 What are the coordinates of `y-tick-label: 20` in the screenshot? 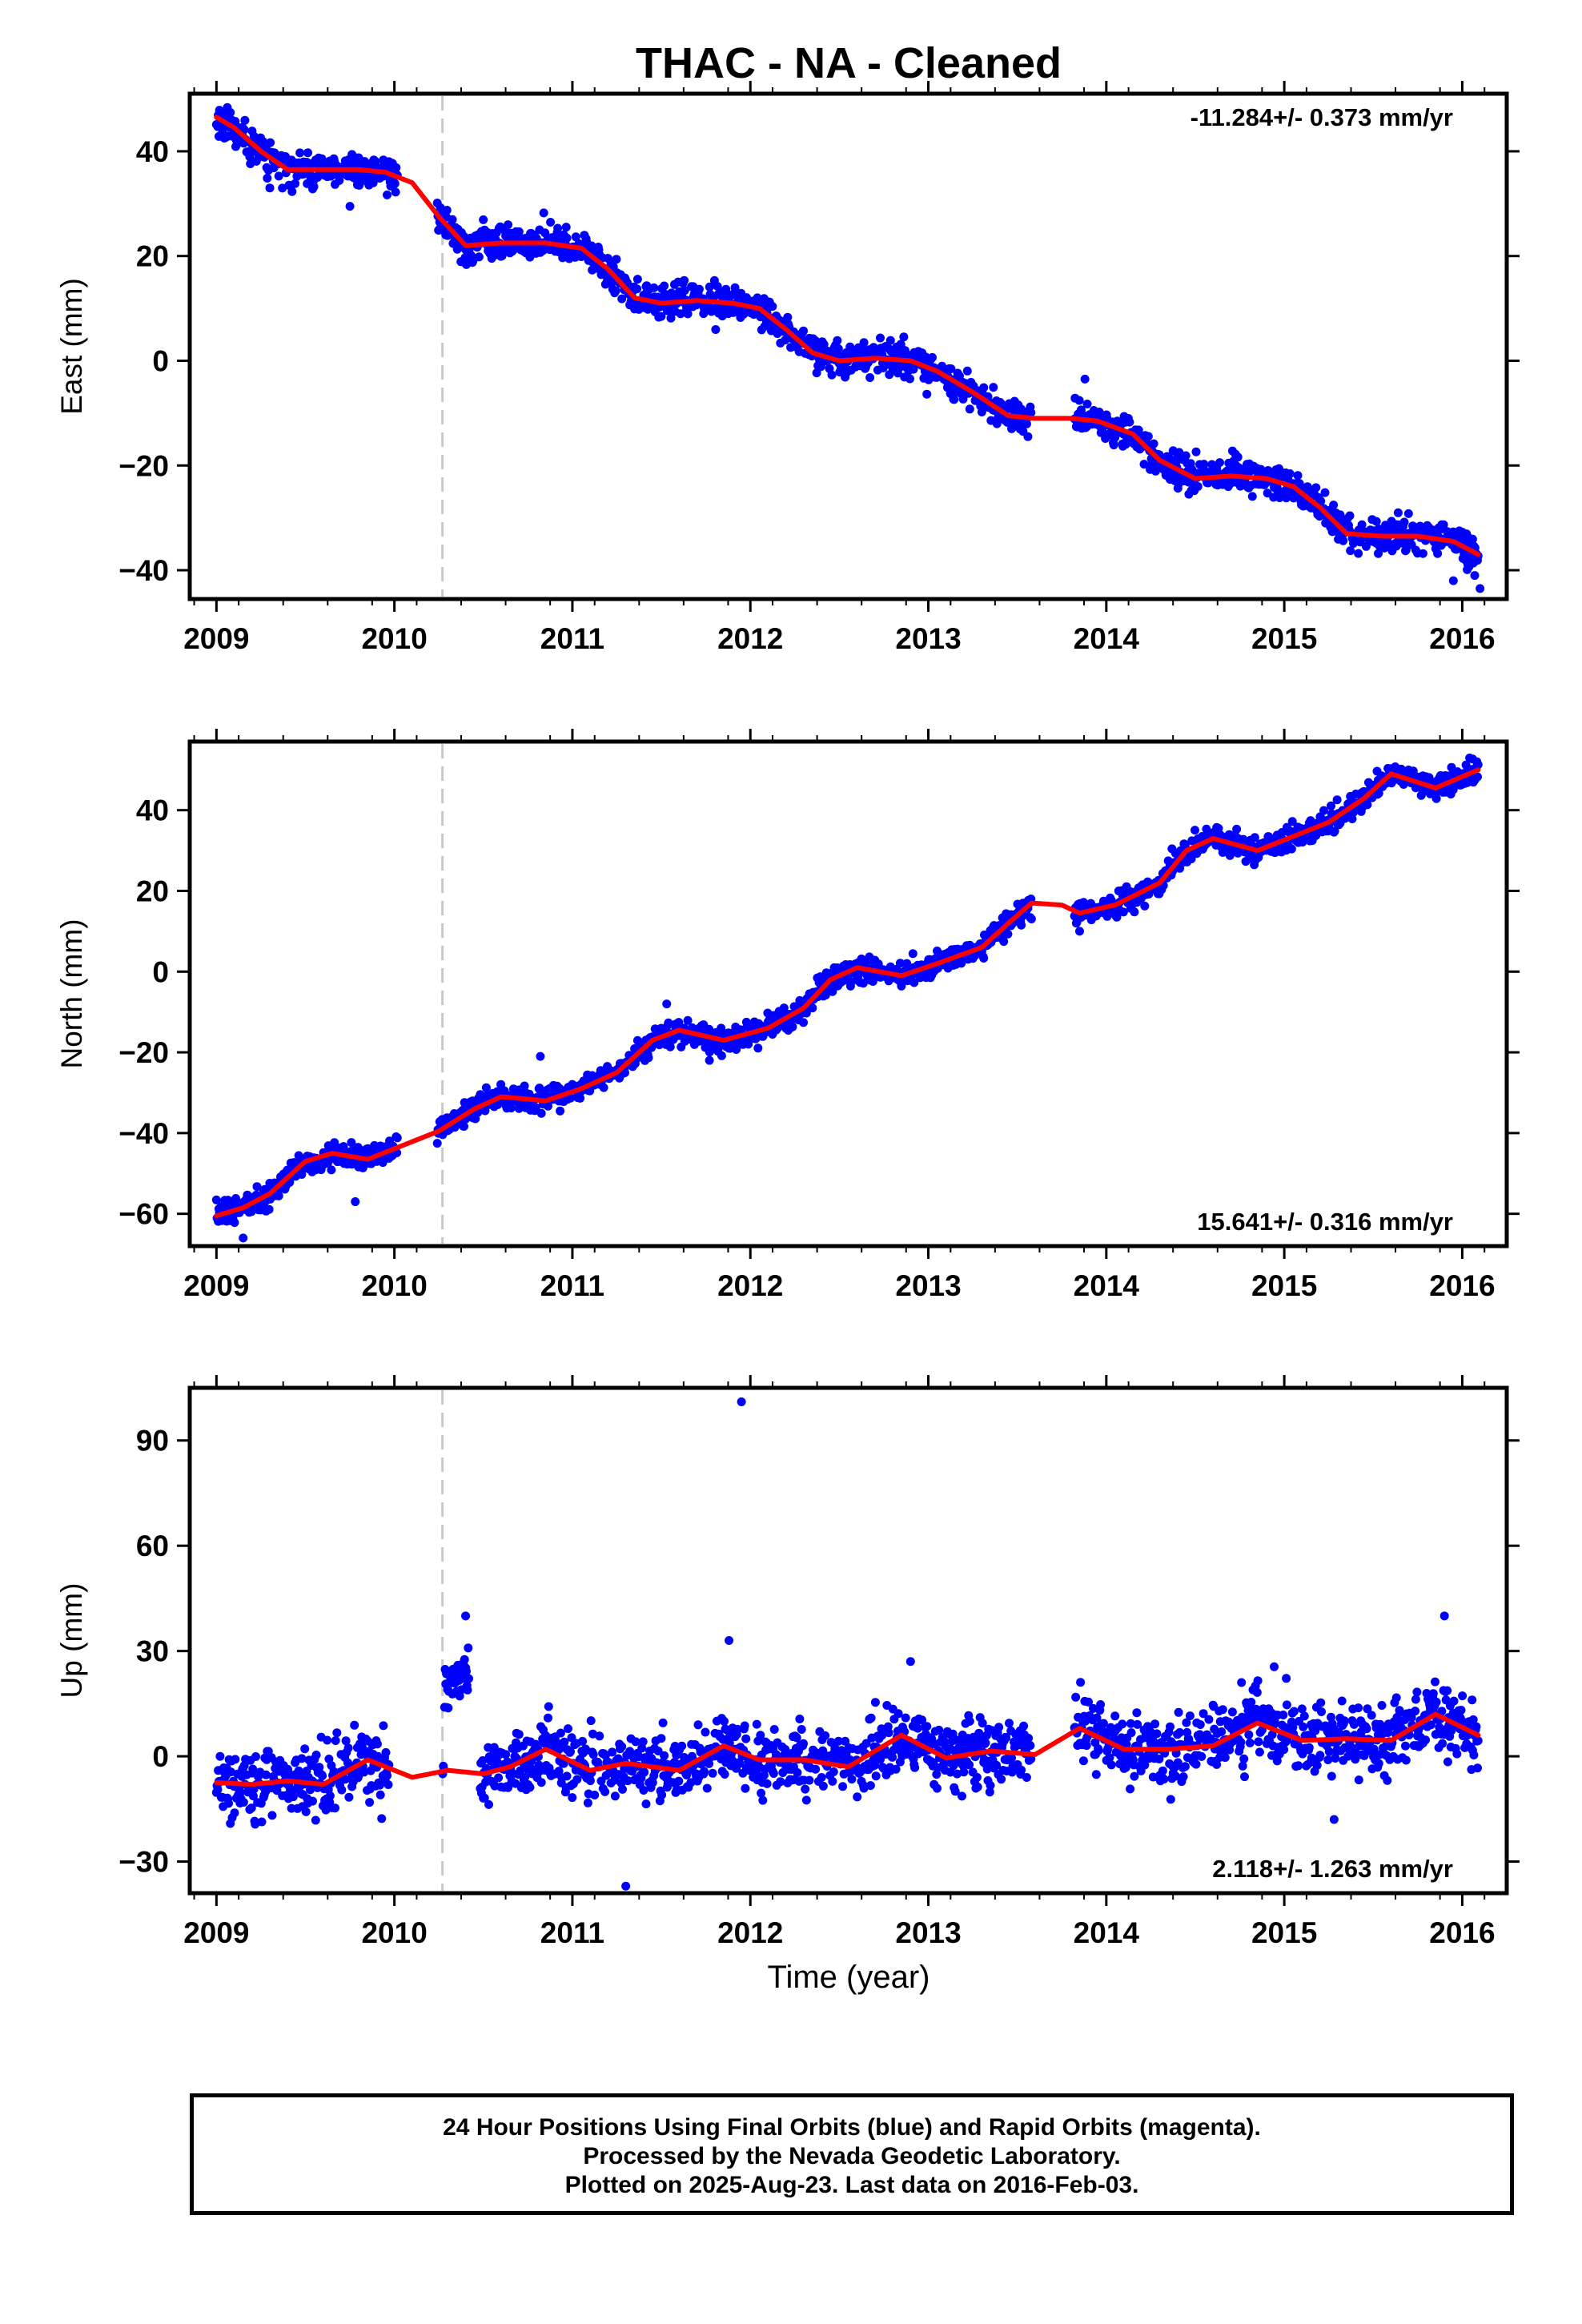 It's located at (152, 256).